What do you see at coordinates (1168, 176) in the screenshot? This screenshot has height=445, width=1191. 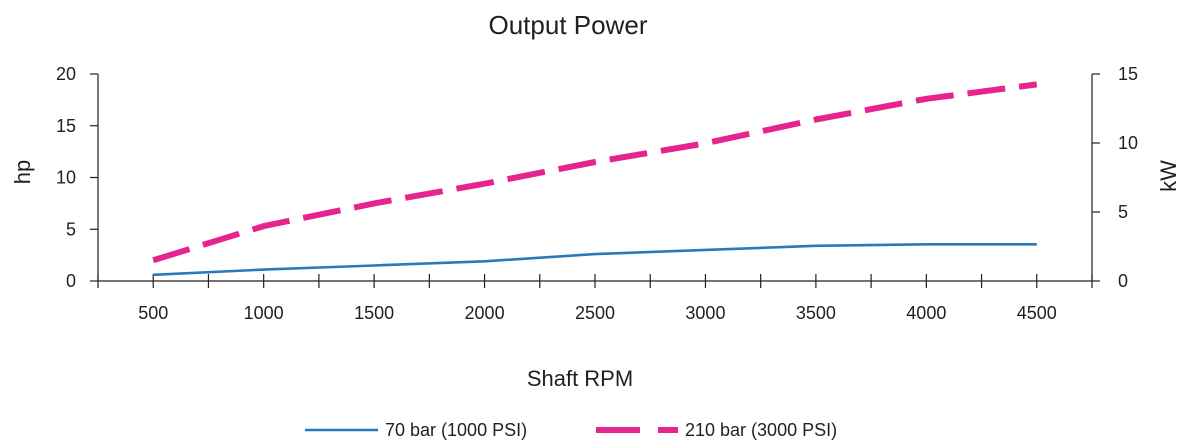 I see `y-axis-right-label: kW` at bounding box center [1168, 176].